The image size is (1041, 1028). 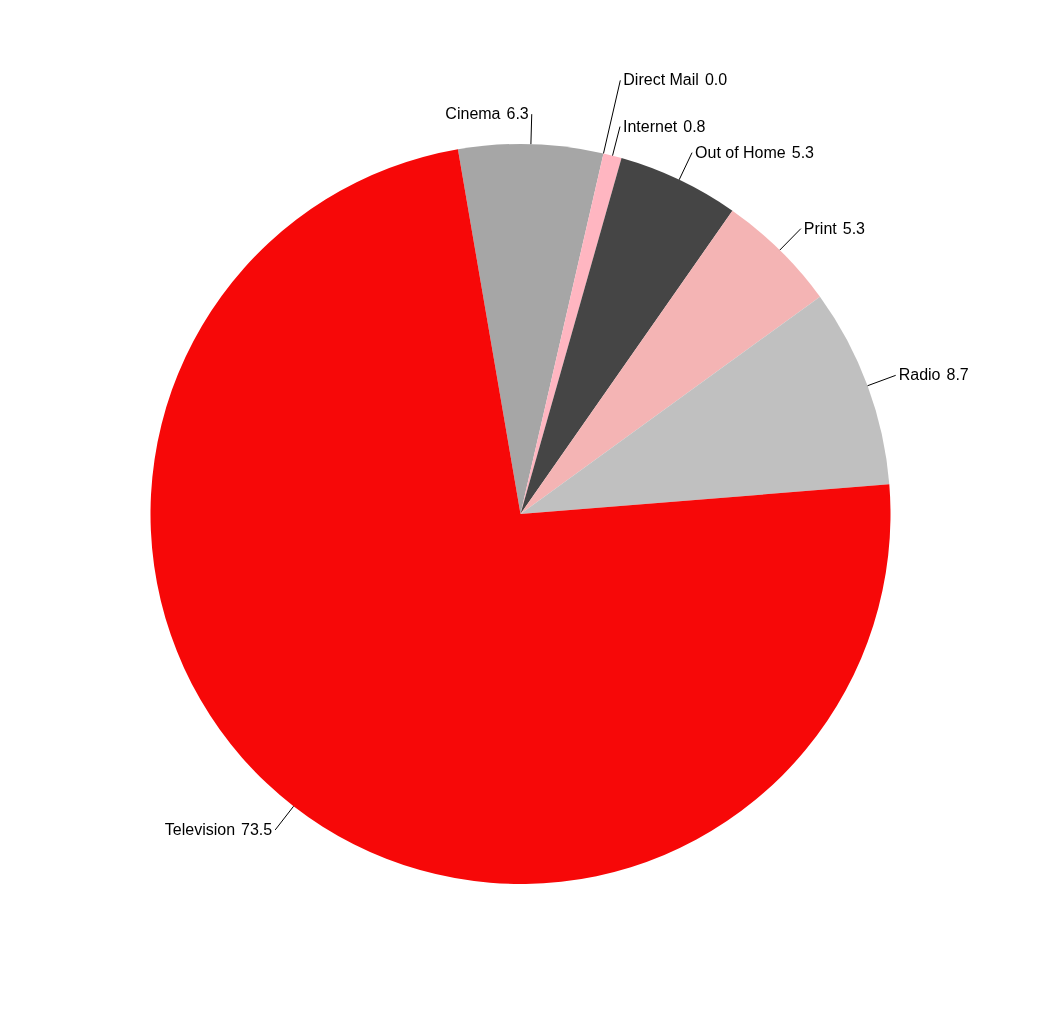 What do you see at coordinates (740, 152) in the screenshot?
I see `slice-label: Out of Home` at bounding box center [740, 152].